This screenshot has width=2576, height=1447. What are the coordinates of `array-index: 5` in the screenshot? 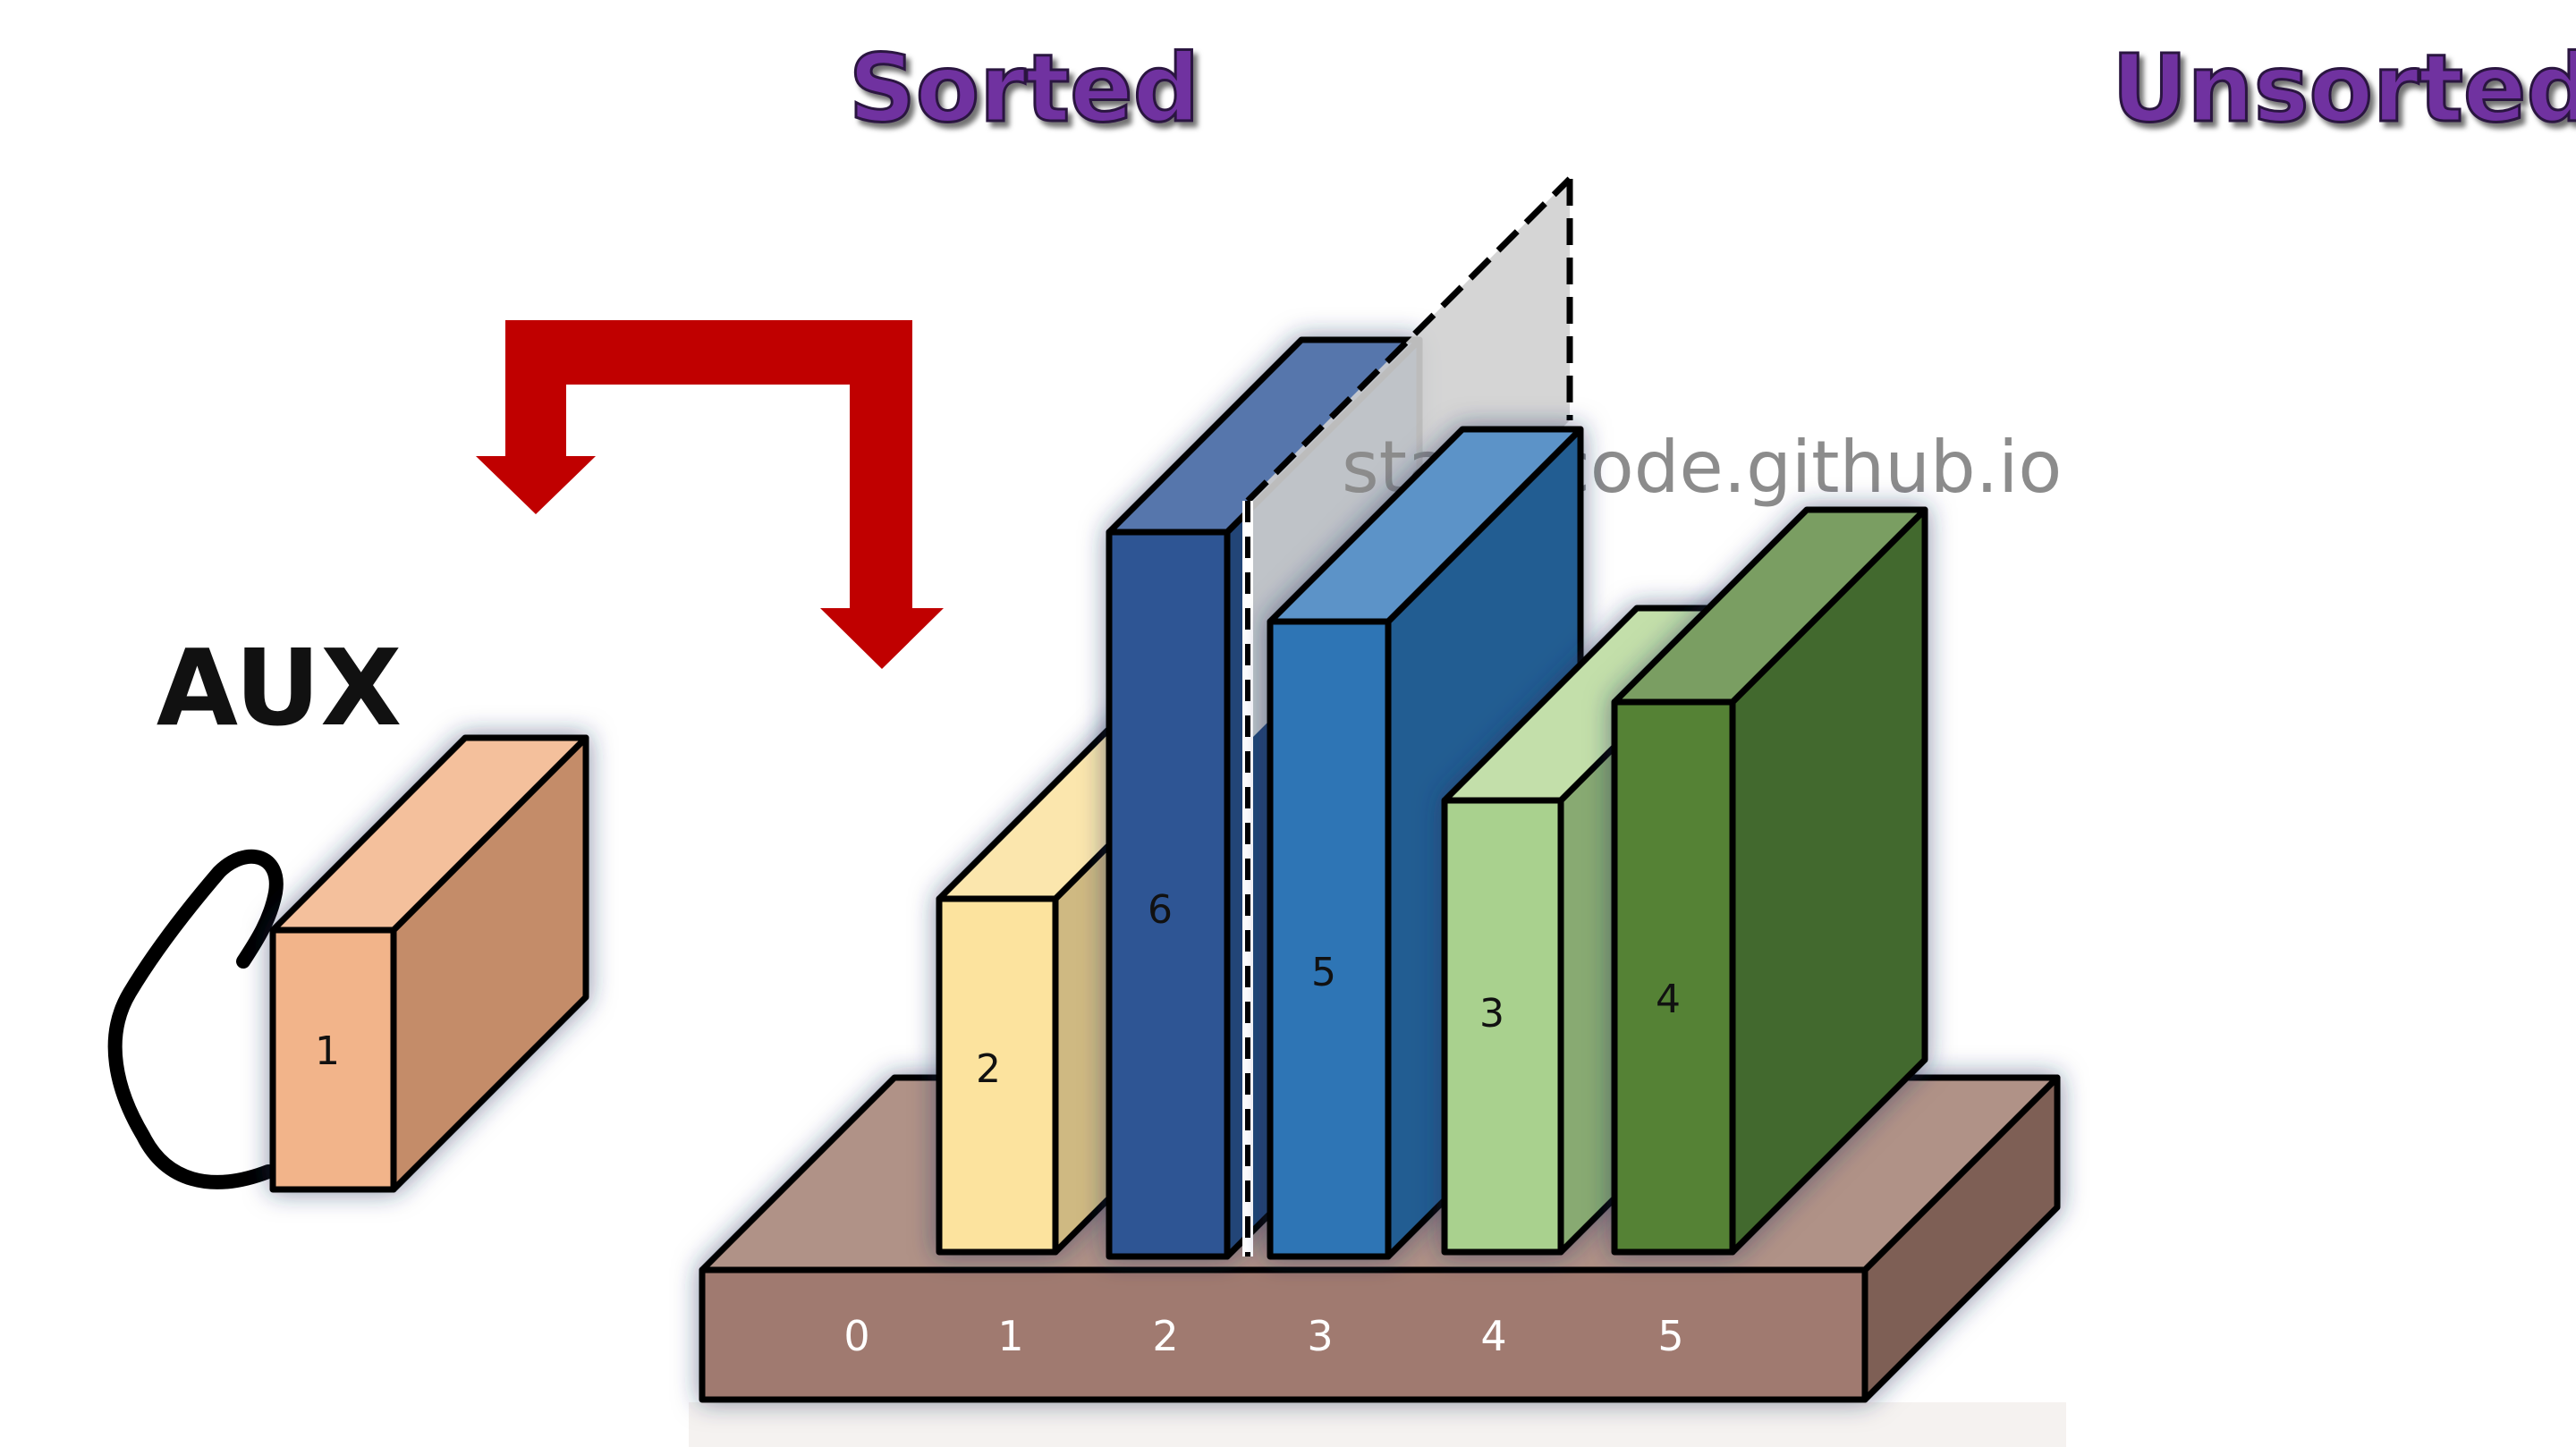 It's located at (1670, 1336).